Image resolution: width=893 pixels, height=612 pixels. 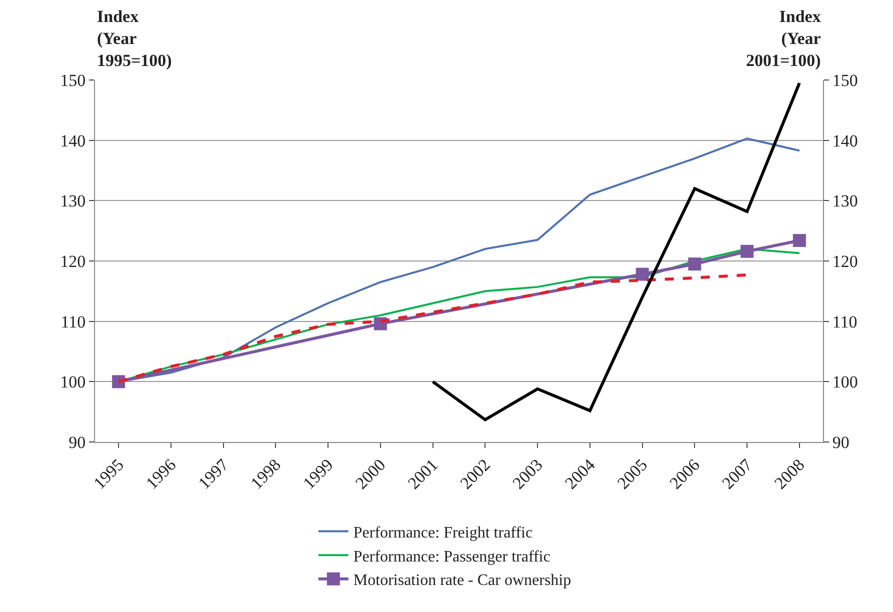 What do you see at coordinates (73, 261) in the screenshot?
I see `y-tick-label: 120` at bounding box center [73, 261].